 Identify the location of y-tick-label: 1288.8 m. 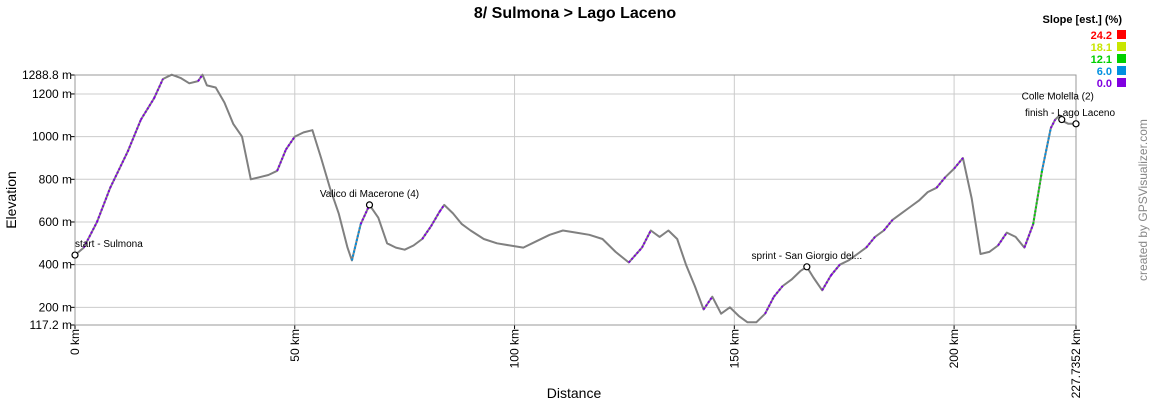
(47, 75).